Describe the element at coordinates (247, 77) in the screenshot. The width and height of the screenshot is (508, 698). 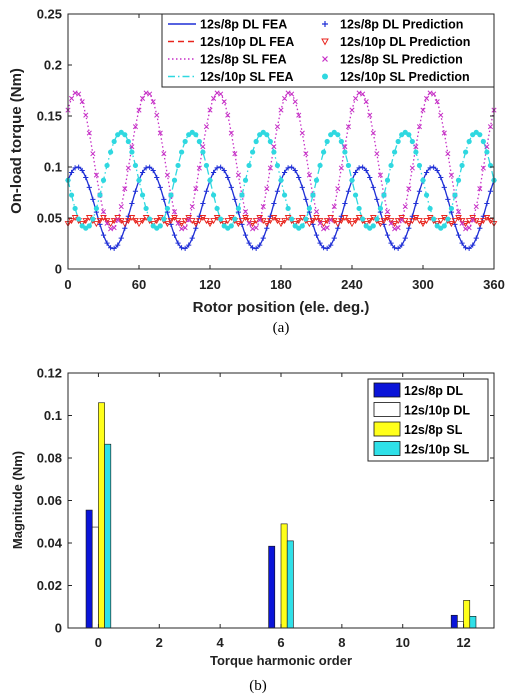
I see `legend-label: 12s/10p SL FEA` at that location.